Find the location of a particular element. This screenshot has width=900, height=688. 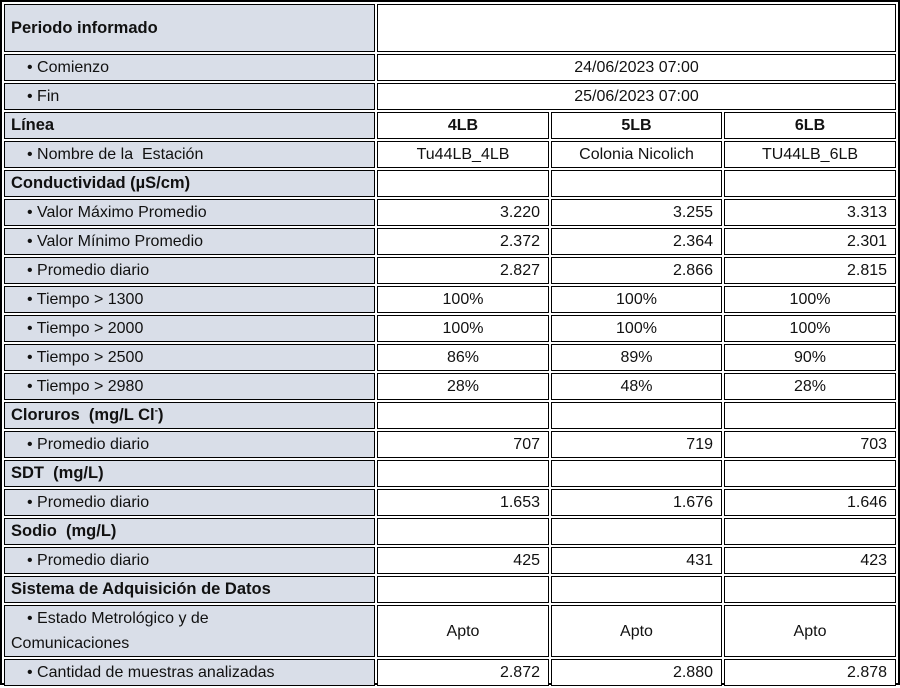

row-label: Periodo informado is located at coordinates (189, 28).